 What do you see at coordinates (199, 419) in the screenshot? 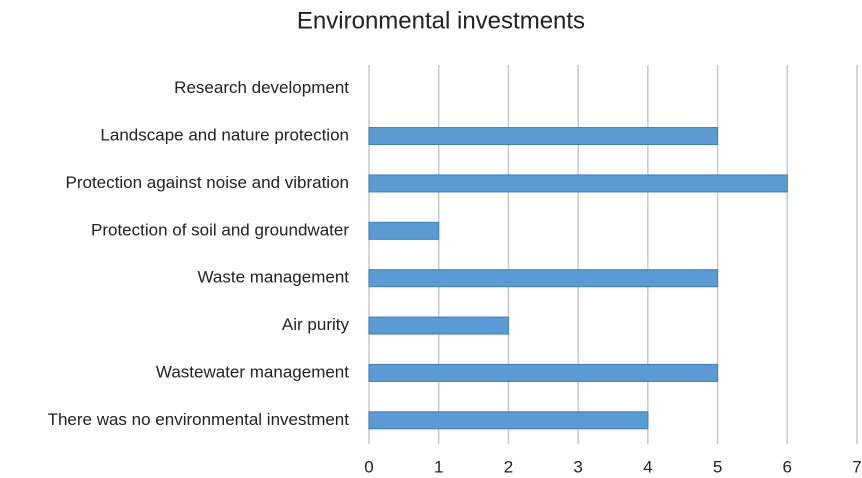
I see `y-tick-label: There was no environmental investment` at bounding box center [199, 419].